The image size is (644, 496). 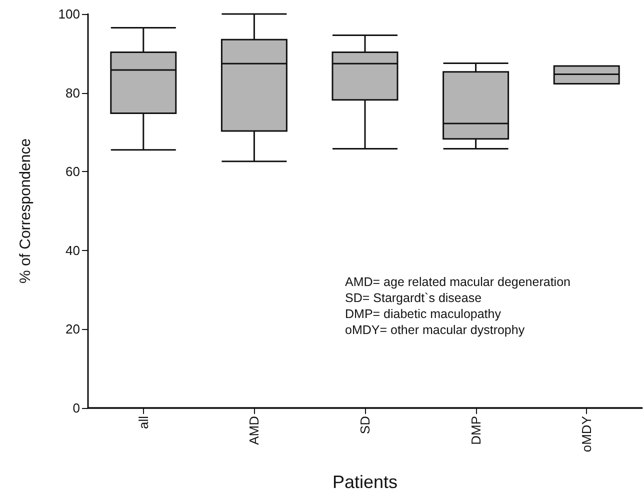 I want to click on x-tick-label: all, so click(x=143, y=423).